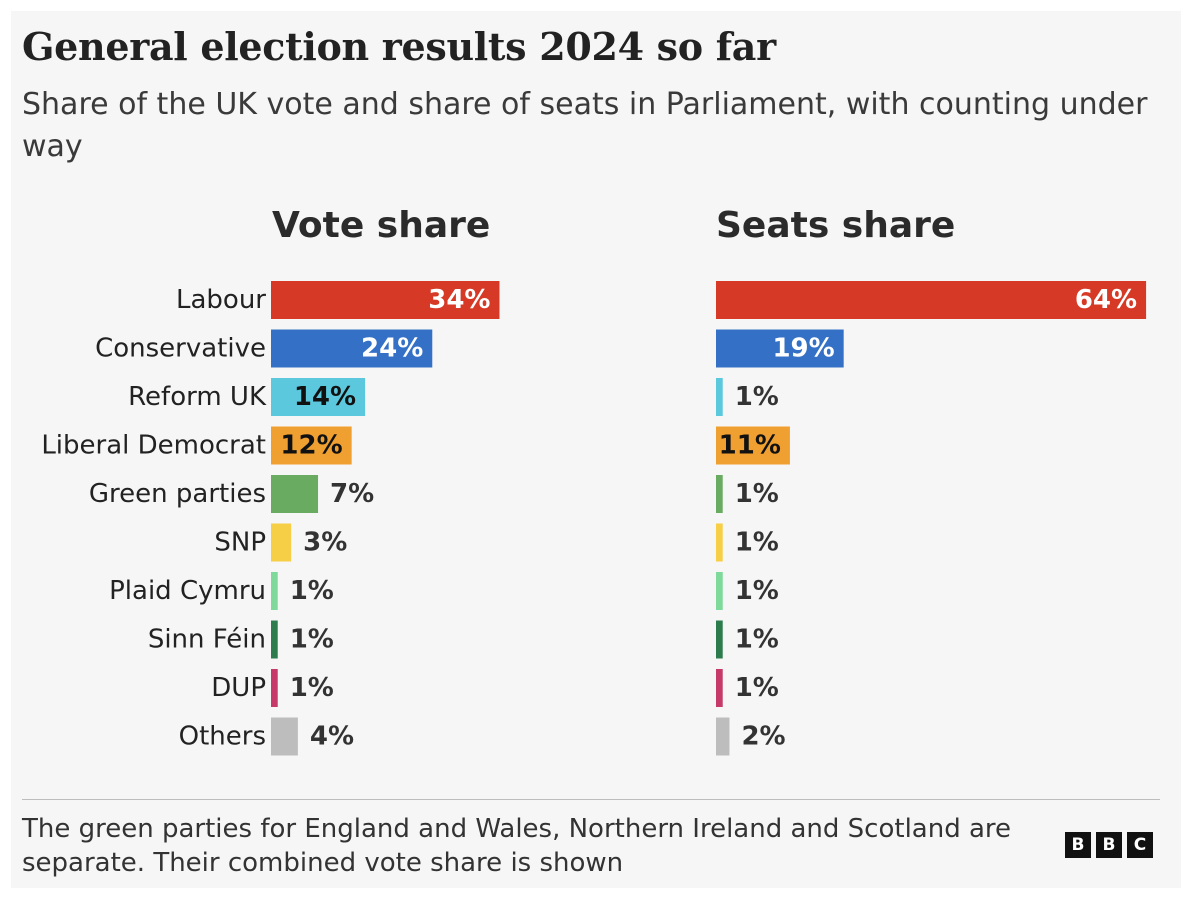 This screenshot has height=902, width=1192. I want to click on category-label: Reform UK, so click(197, 397).